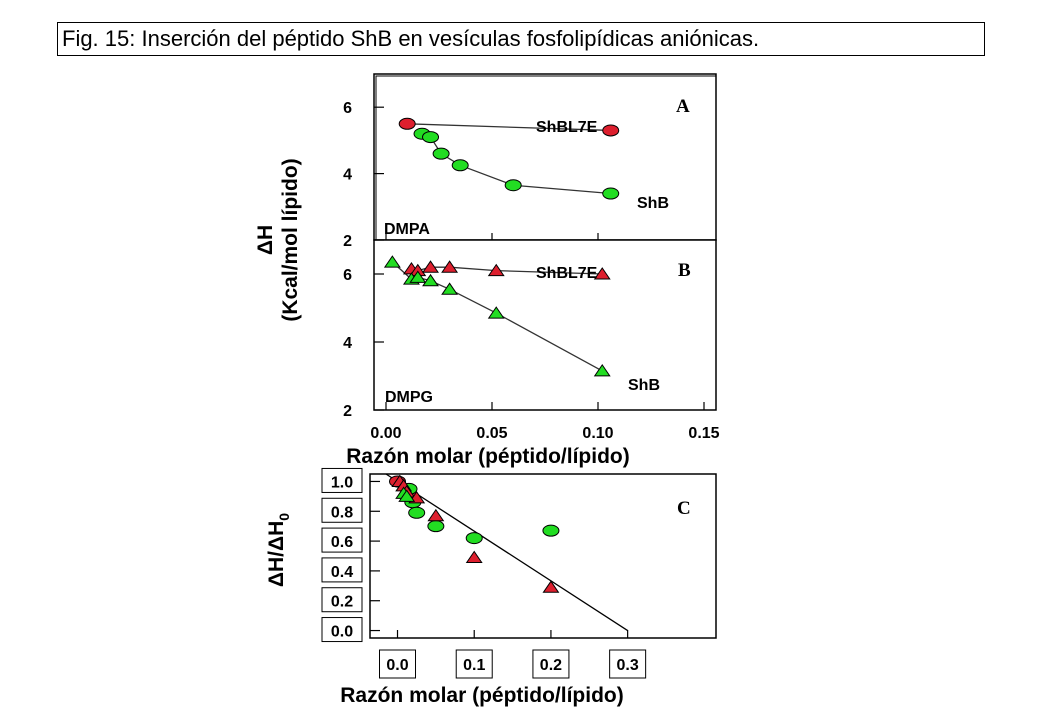  Describe the element at coordinates (347, 411) in the screenshot. I see `panel-b-ytick-label: 2` at that location.